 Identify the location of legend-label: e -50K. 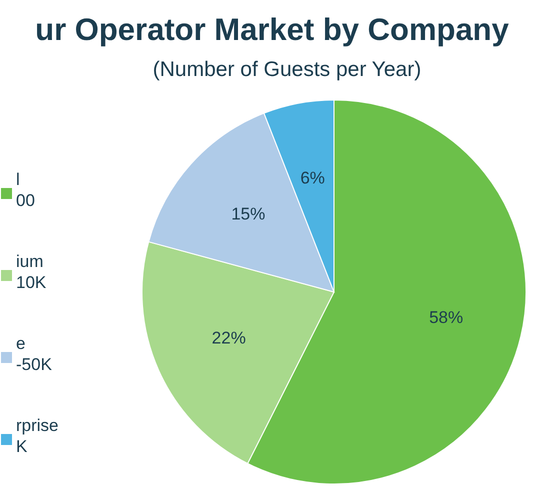
(34, 354).